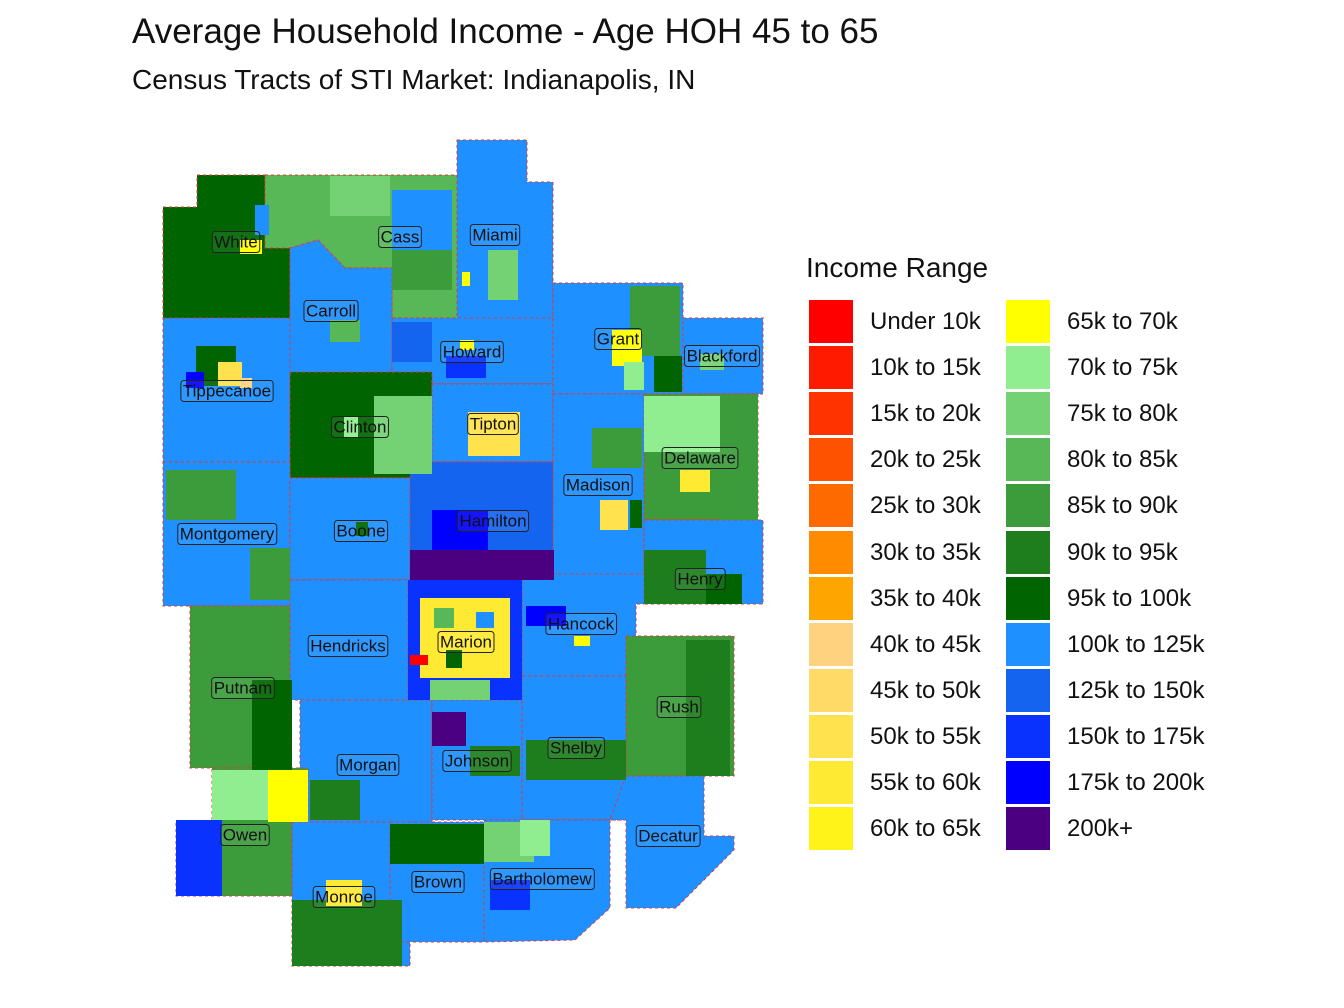 The image size is (1344, 1008). I want to click on county-label: Owen, so click(245, 834).